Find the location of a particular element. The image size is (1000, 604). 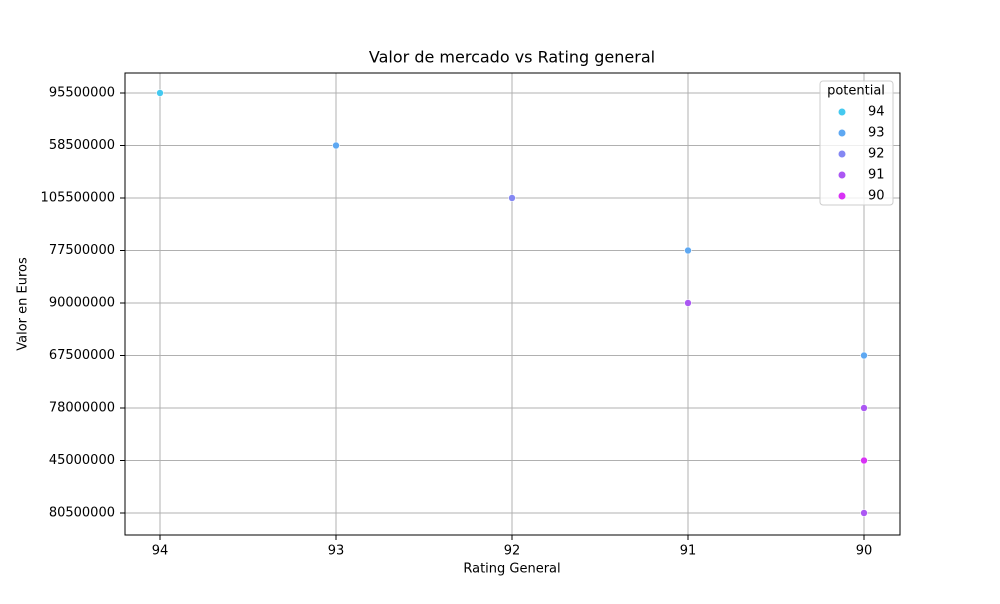

legend-label: 94 is located at coordinates (876, 112).